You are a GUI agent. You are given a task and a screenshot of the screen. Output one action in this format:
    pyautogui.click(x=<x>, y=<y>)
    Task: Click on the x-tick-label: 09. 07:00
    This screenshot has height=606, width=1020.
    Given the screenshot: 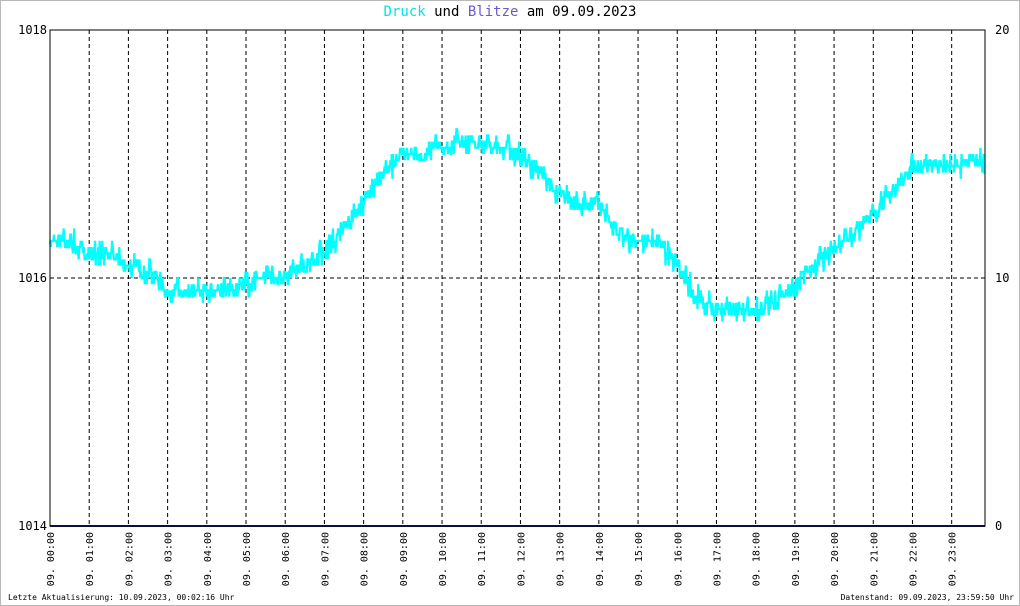 What is the action you would take?
    pyautogui.click(x=325, y=559)
    